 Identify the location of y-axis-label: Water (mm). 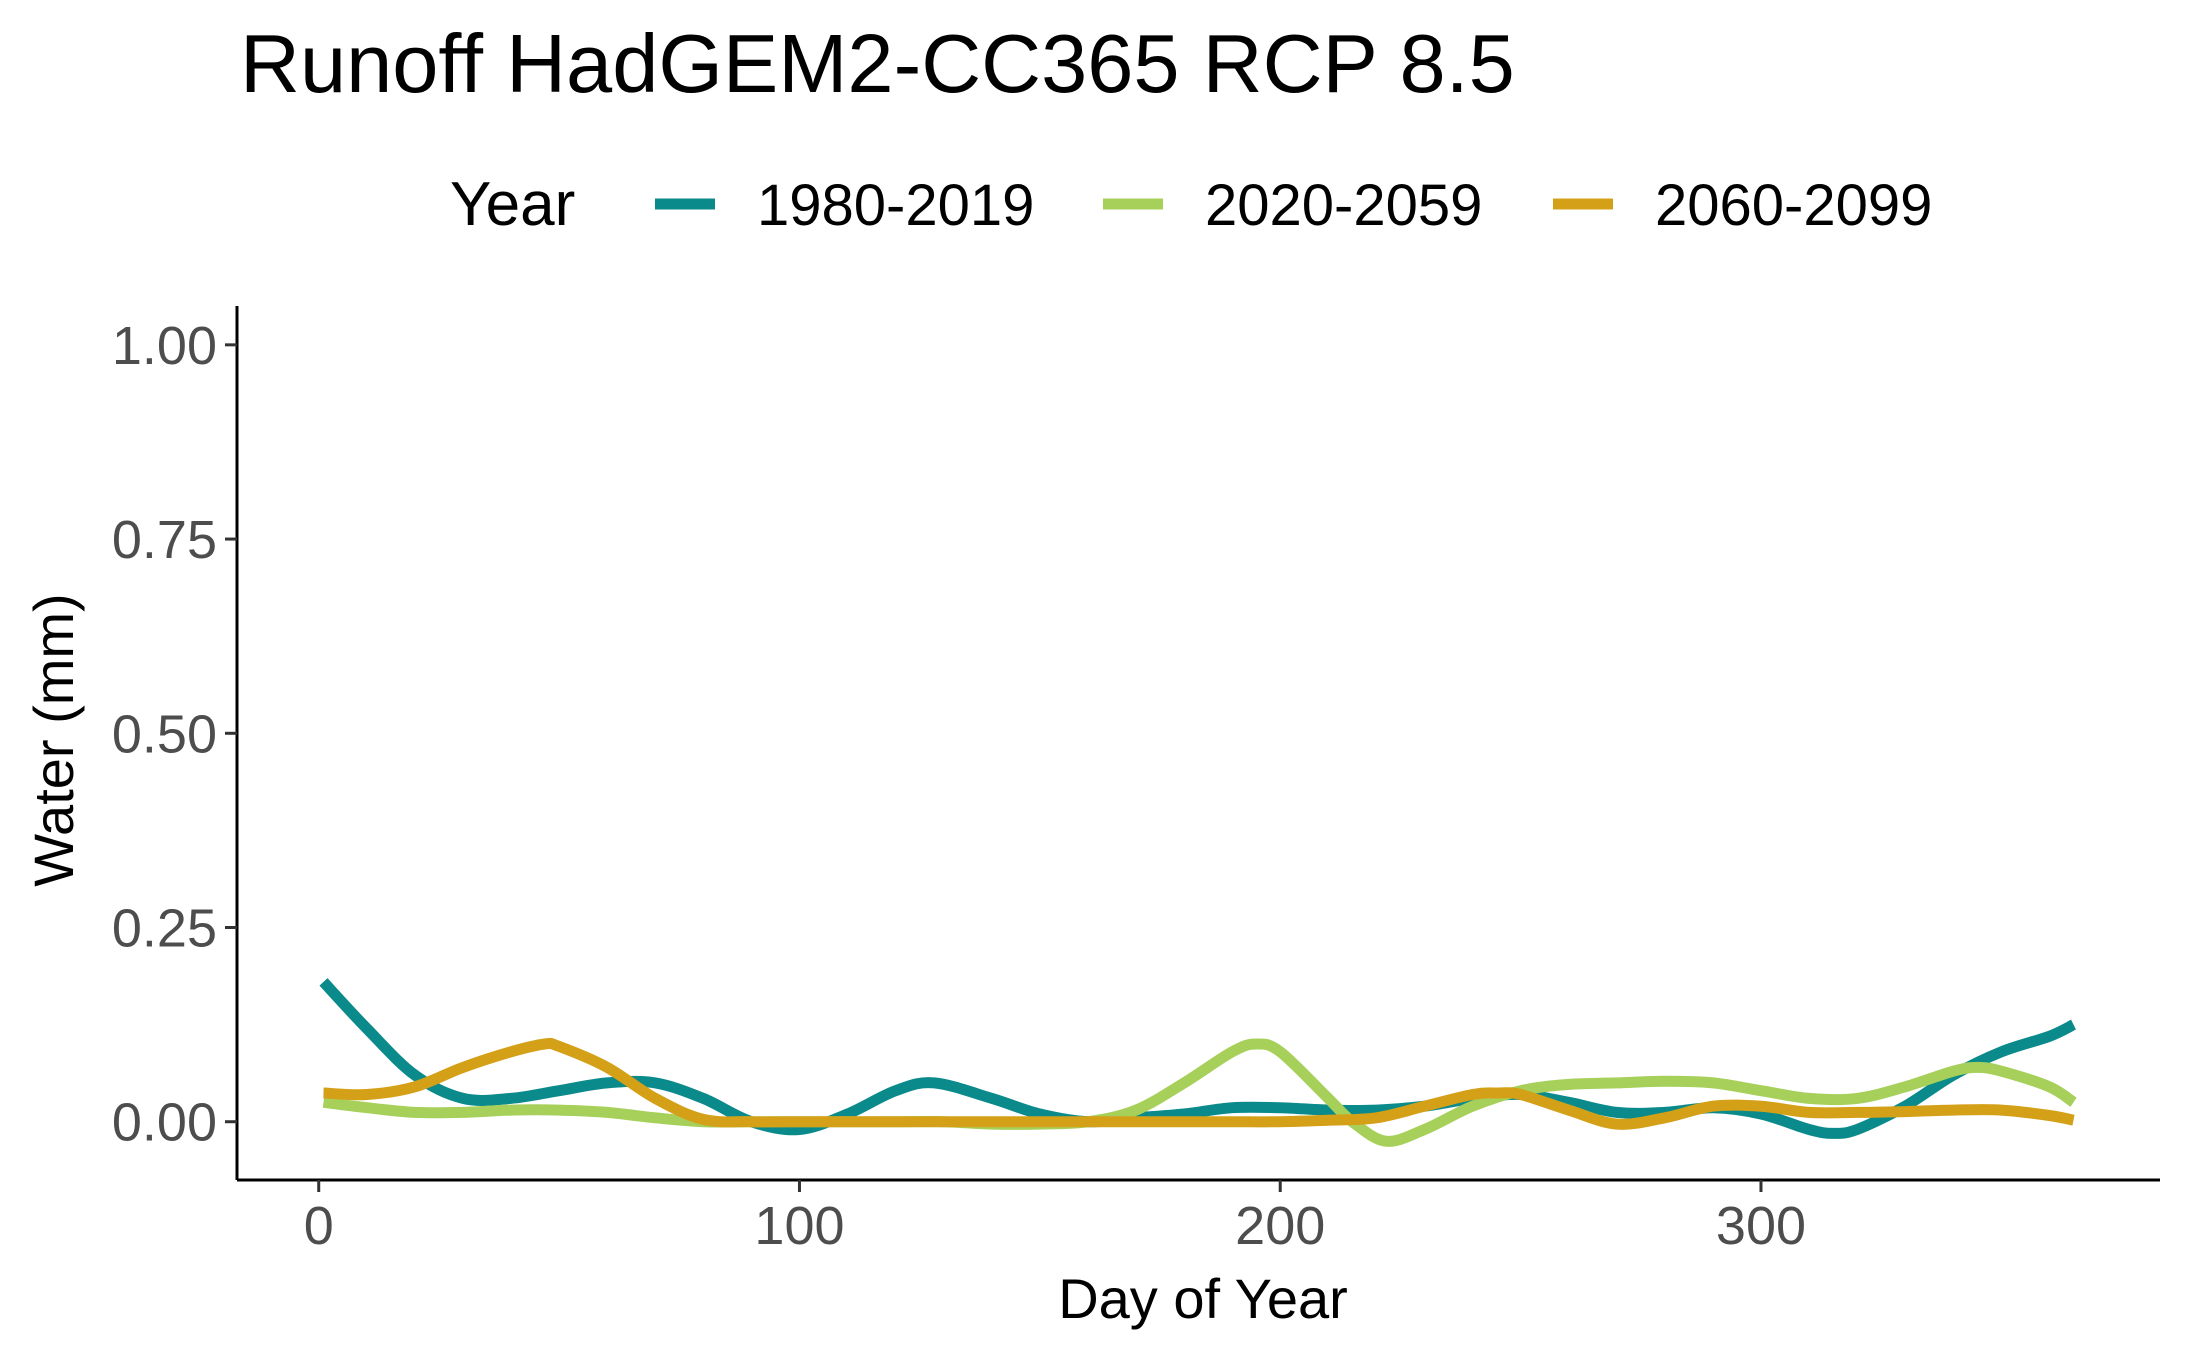
(53, 739).